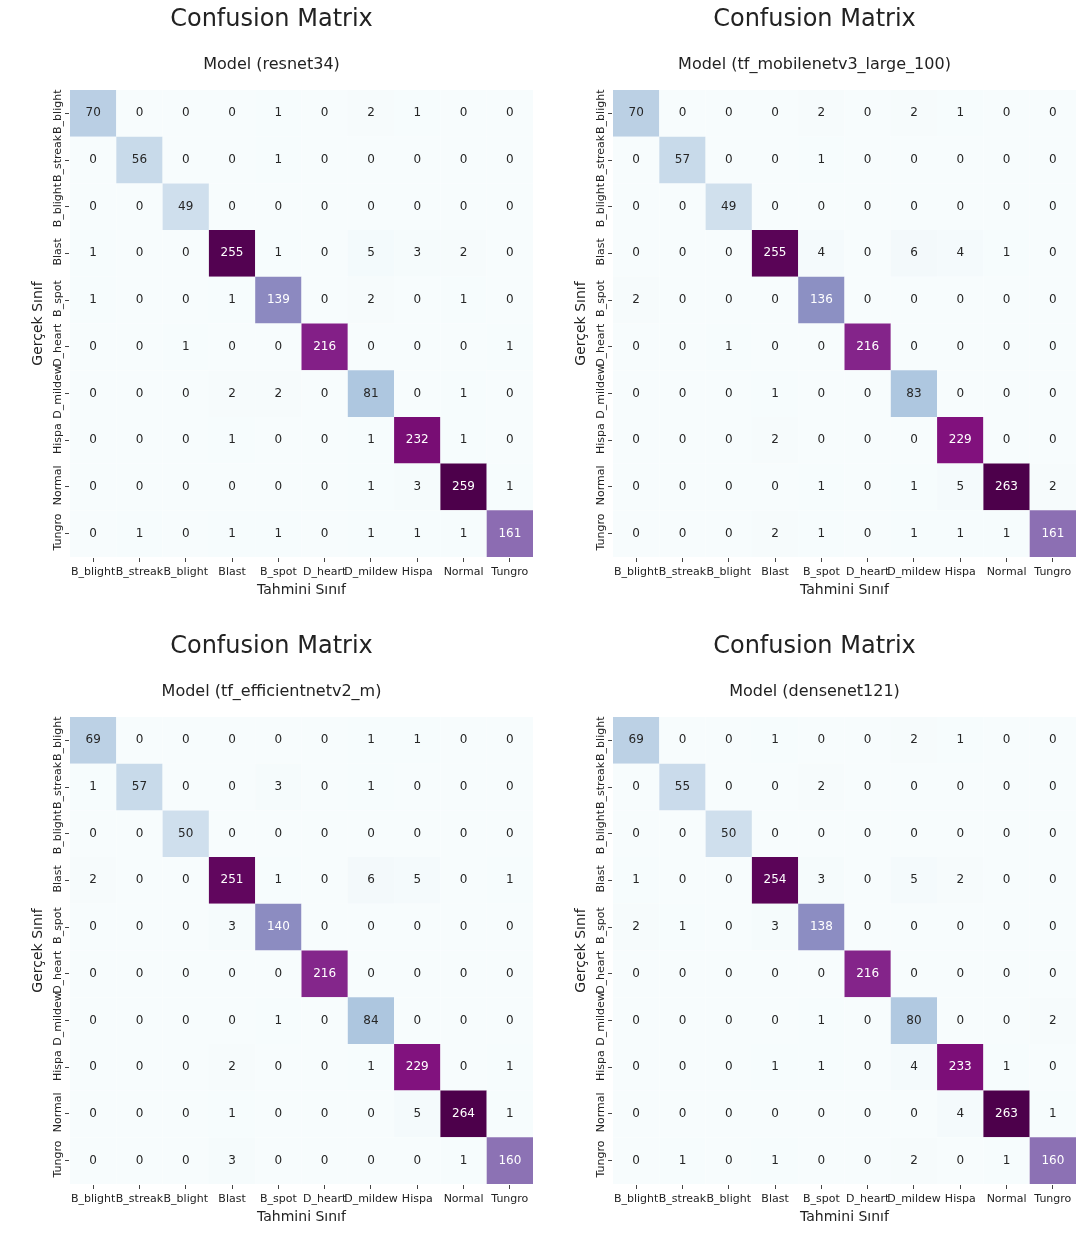 This screenshot has width=1086, height=1254. What do you see at coordinates (57, 298) in the screenshot?
I see `y-tick-label: B_spot` at bounding box center [57, 298].